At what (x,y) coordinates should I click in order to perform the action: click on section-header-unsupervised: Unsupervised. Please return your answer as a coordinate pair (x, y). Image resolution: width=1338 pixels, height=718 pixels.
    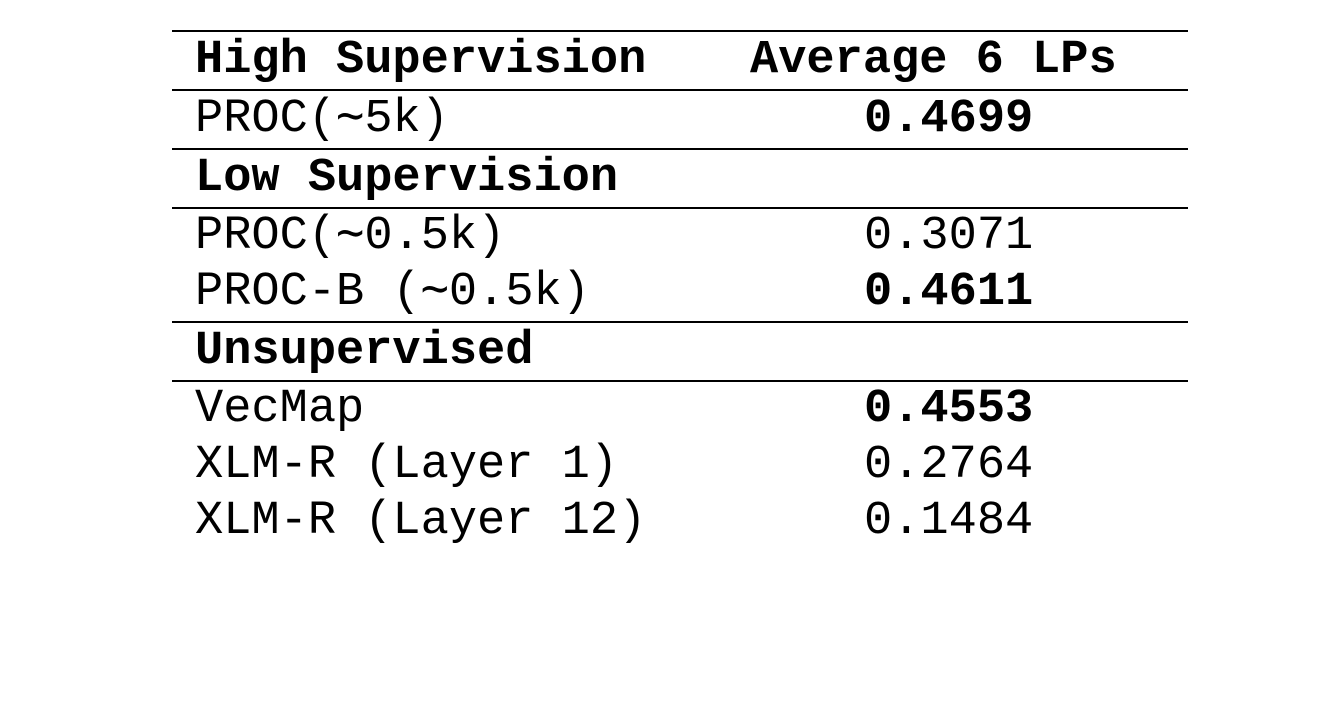
    Looking at the image, I should click on (680, 351).